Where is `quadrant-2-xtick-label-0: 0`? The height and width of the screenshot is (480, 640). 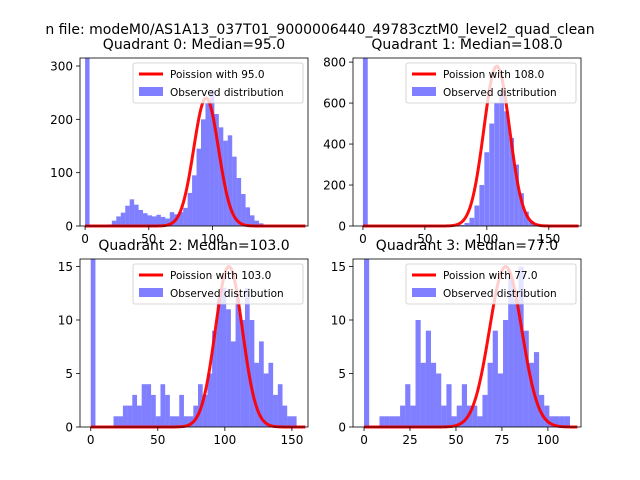 quadrant-2-xtick-label-0: 0 is located at coordinates (91, 440).